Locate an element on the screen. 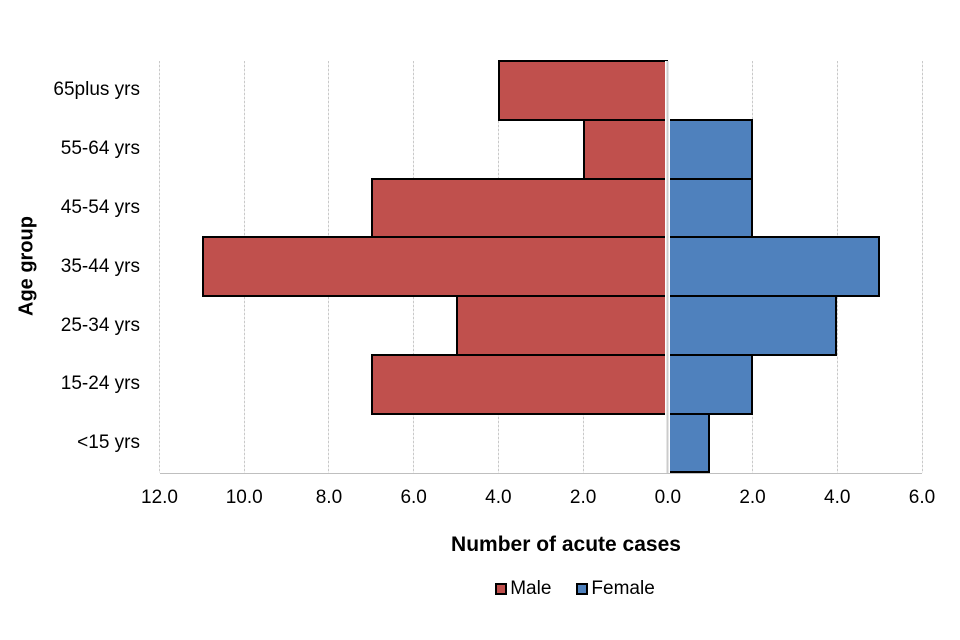 The height and width of the screenshot is (640, 960). legend-label-male: Male is located at coordinates (531, 588).